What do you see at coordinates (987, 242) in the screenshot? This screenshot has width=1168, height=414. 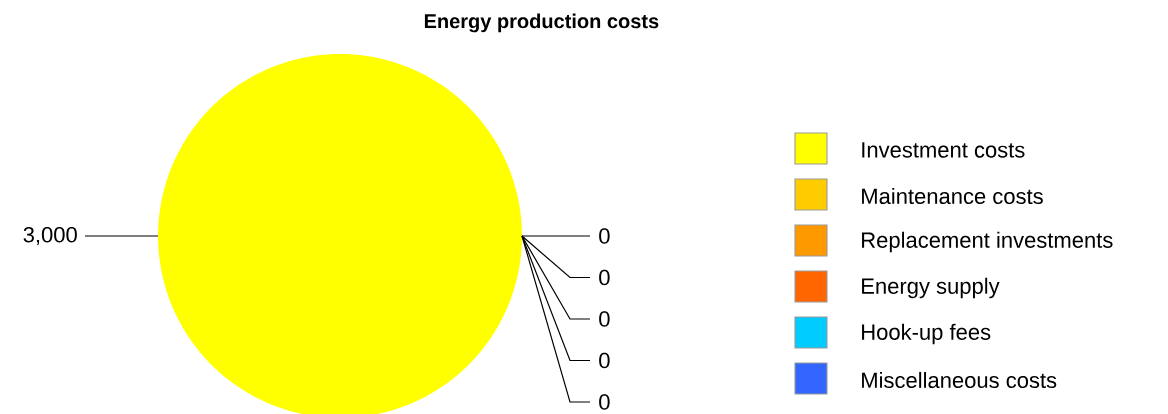 I see `legend-label: Replacement investments` at bounding box center [987, 242].